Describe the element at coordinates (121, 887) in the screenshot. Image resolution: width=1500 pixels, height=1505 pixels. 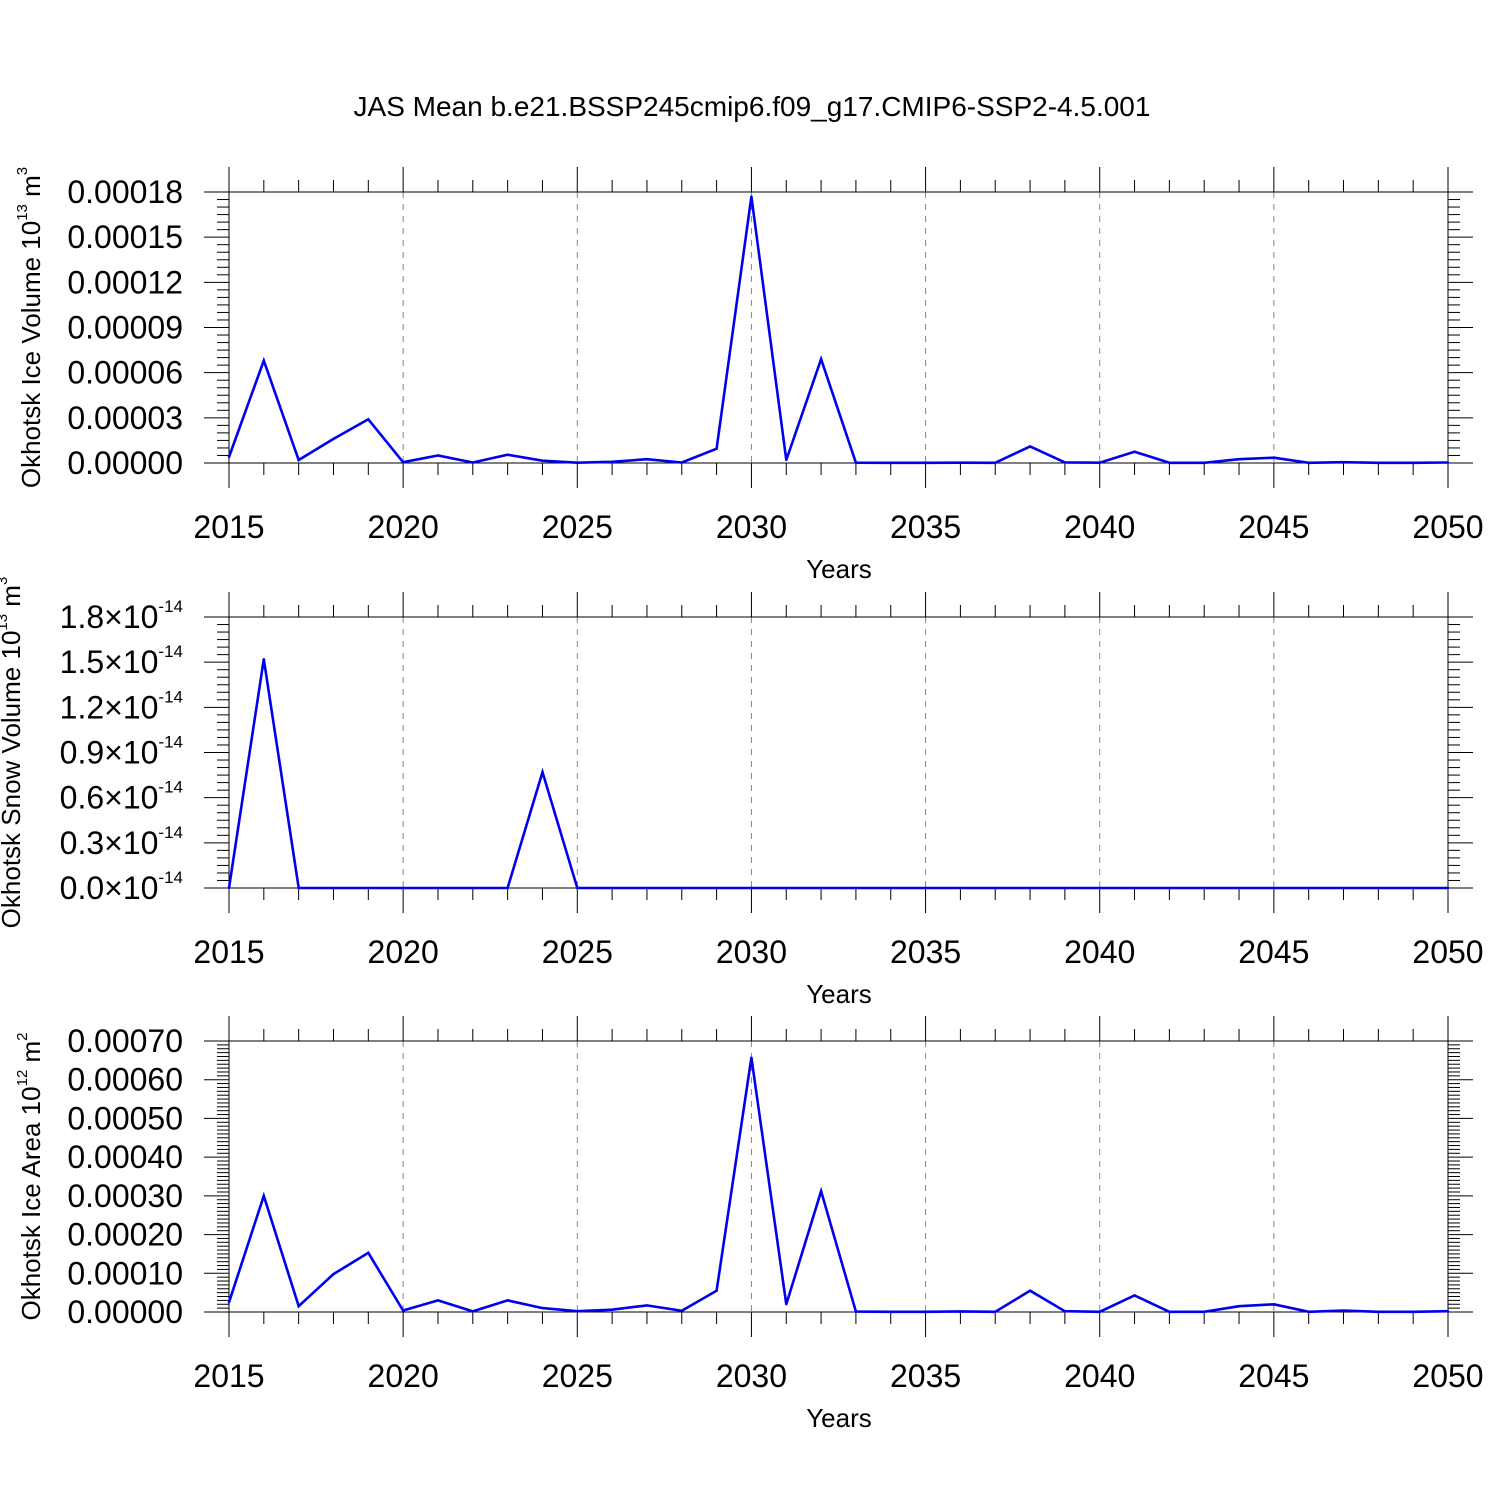
I see `y-tick-label: 0.0×10⁻¹⁴` at that location.